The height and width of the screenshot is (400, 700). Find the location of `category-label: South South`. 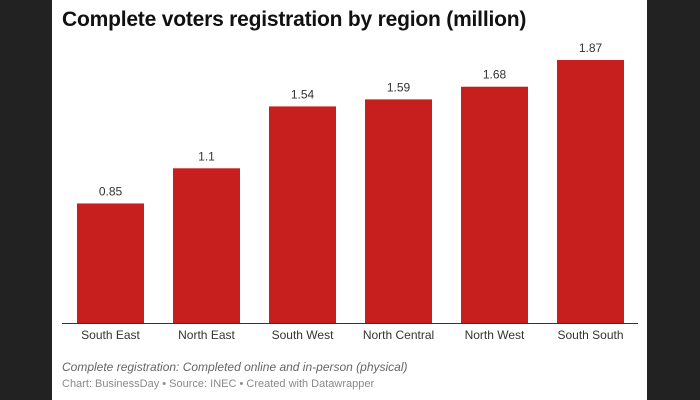

category-label: South South is located at coordinates (590, 335).